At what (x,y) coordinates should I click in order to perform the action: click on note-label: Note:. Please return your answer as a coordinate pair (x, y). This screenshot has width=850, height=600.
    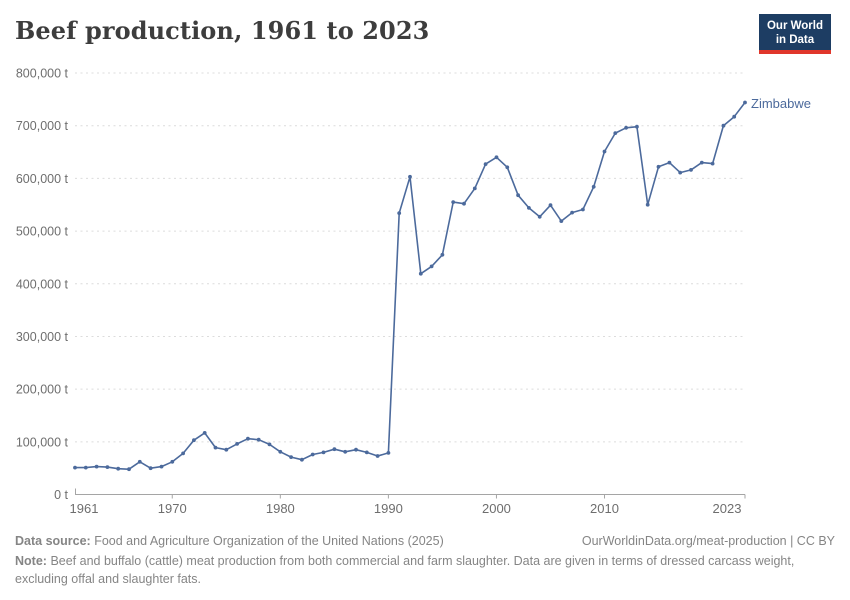
    Looking at the image, I should click on (31, 561).